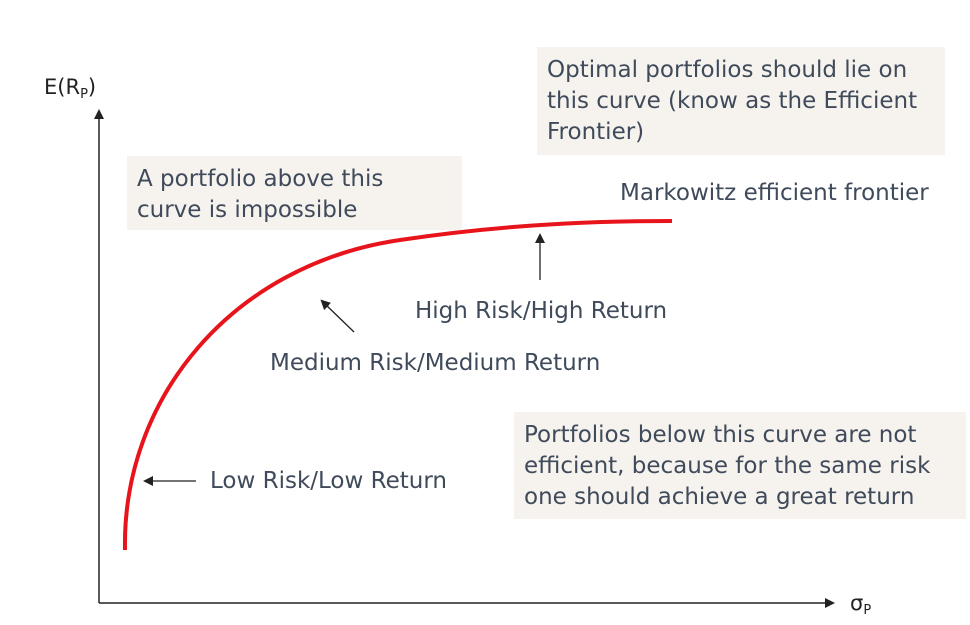 Image resolution: width=970 pixels, height=625 pixels. What do you see at coordinates (328, 481) in the screenshot?
I see `low-risk-label: Low Risk/Low Return` at bounding box center [328, 481].